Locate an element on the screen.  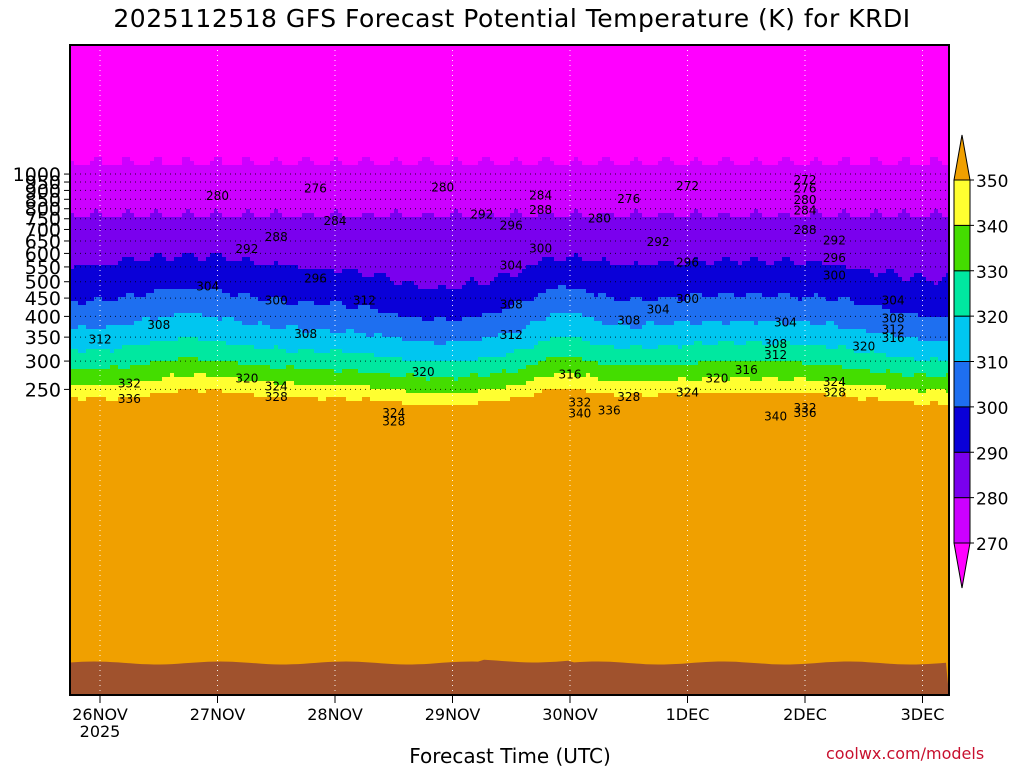
colorbar-label: 300 is located at coordinates (992, 409).